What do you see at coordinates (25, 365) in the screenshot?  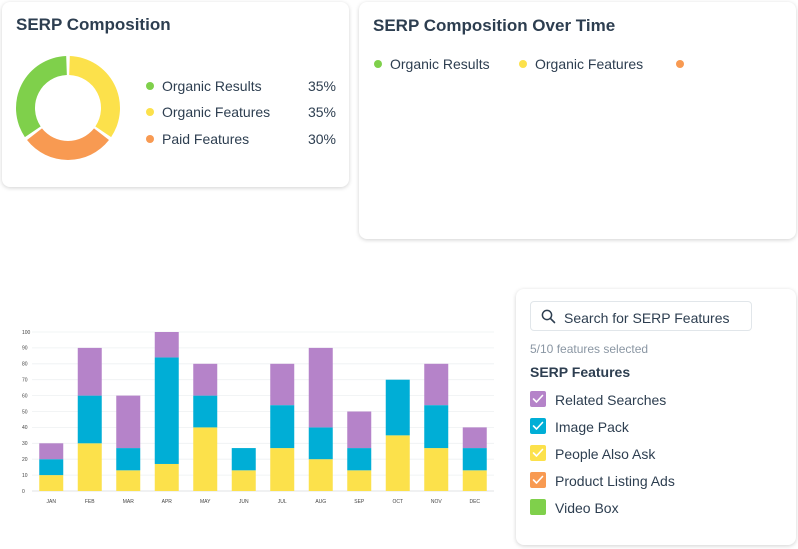 I see `y-tick-label: 80` at bounding box center [25, 365].